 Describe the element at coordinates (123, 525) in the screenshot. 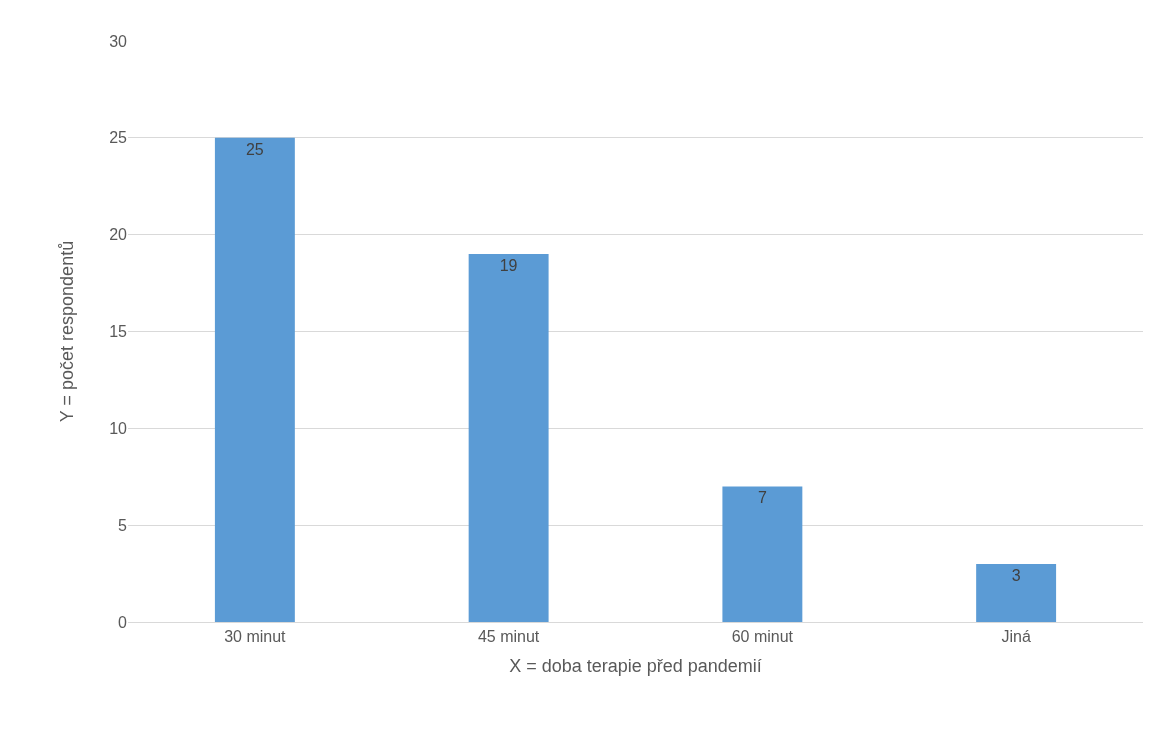

I see `y-tick-label: 5` at that location.